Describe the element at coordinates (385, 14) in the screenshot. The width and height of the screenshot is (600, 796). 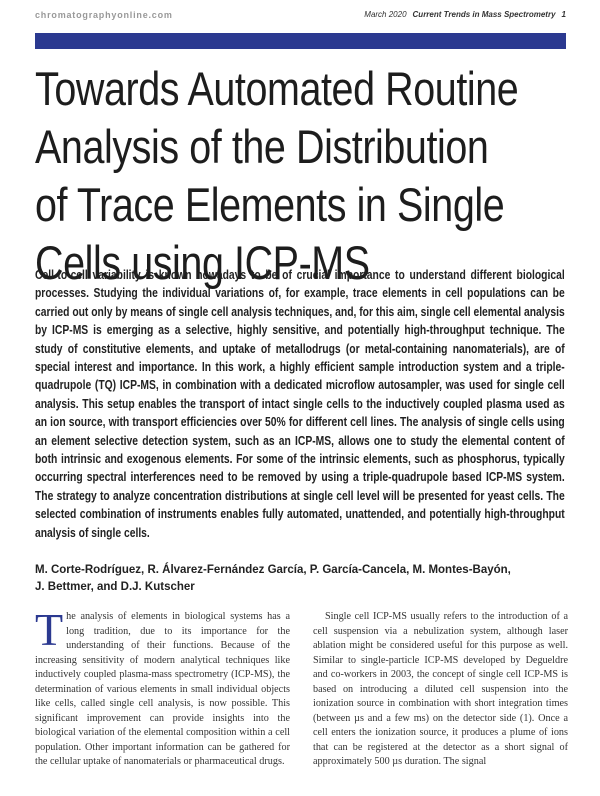
I see `issue-date: March 2020` at that location.